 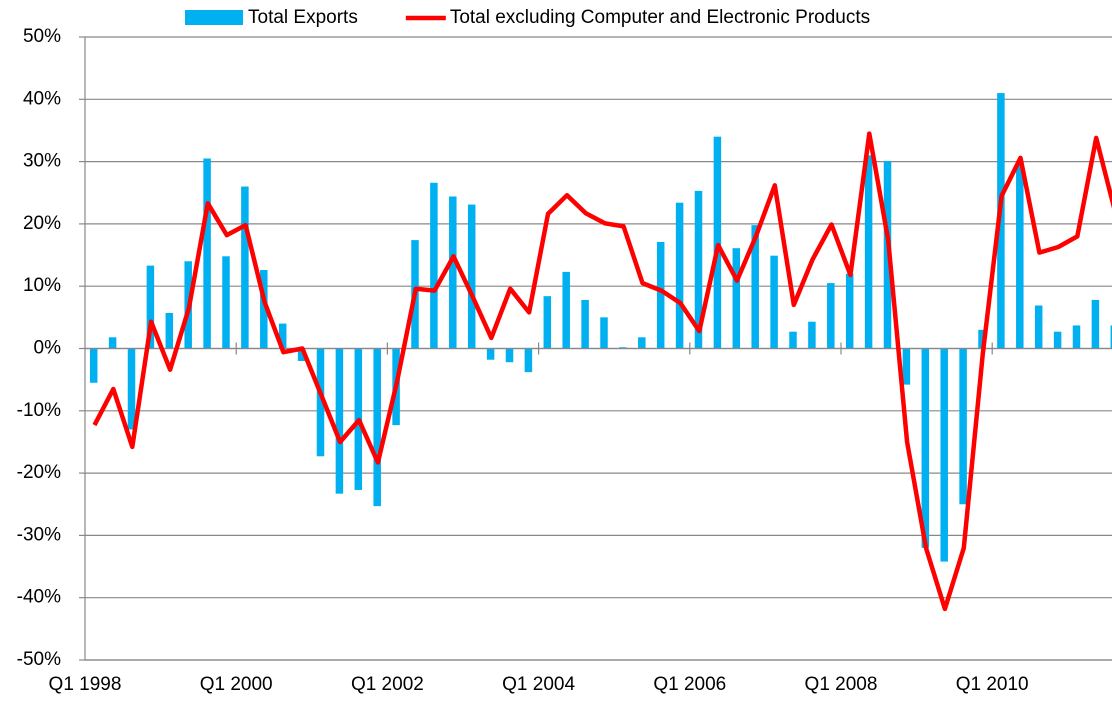 I want to click on y-tick-label: -30%, so click(x=39, y=534).